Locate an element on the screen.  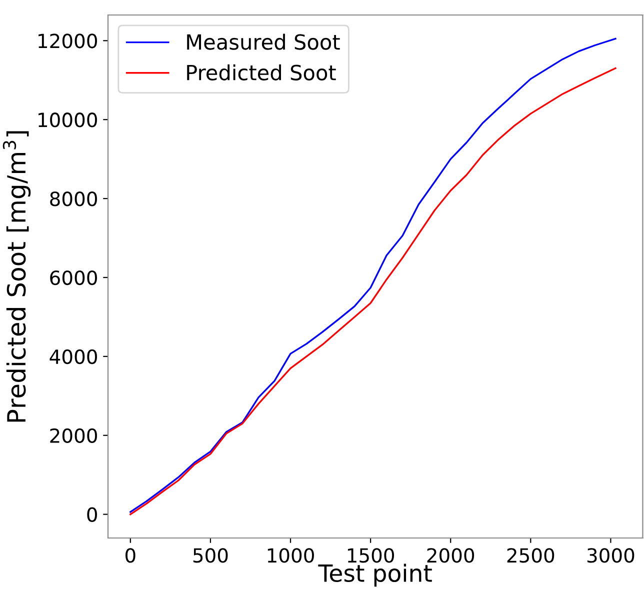
y-axis-title: Predicted Soot [mg/m$^{3}$] is located at coordinates (16, 276).